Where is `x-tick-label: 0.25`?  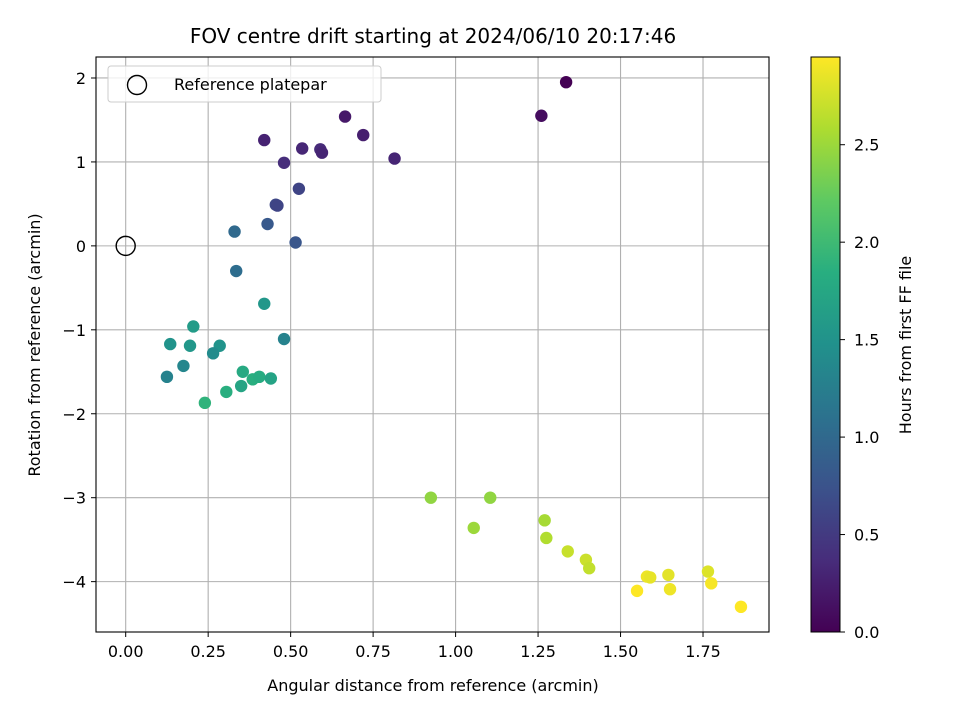 x-tick-label: 0.25 is located at coordinates (208, 651).